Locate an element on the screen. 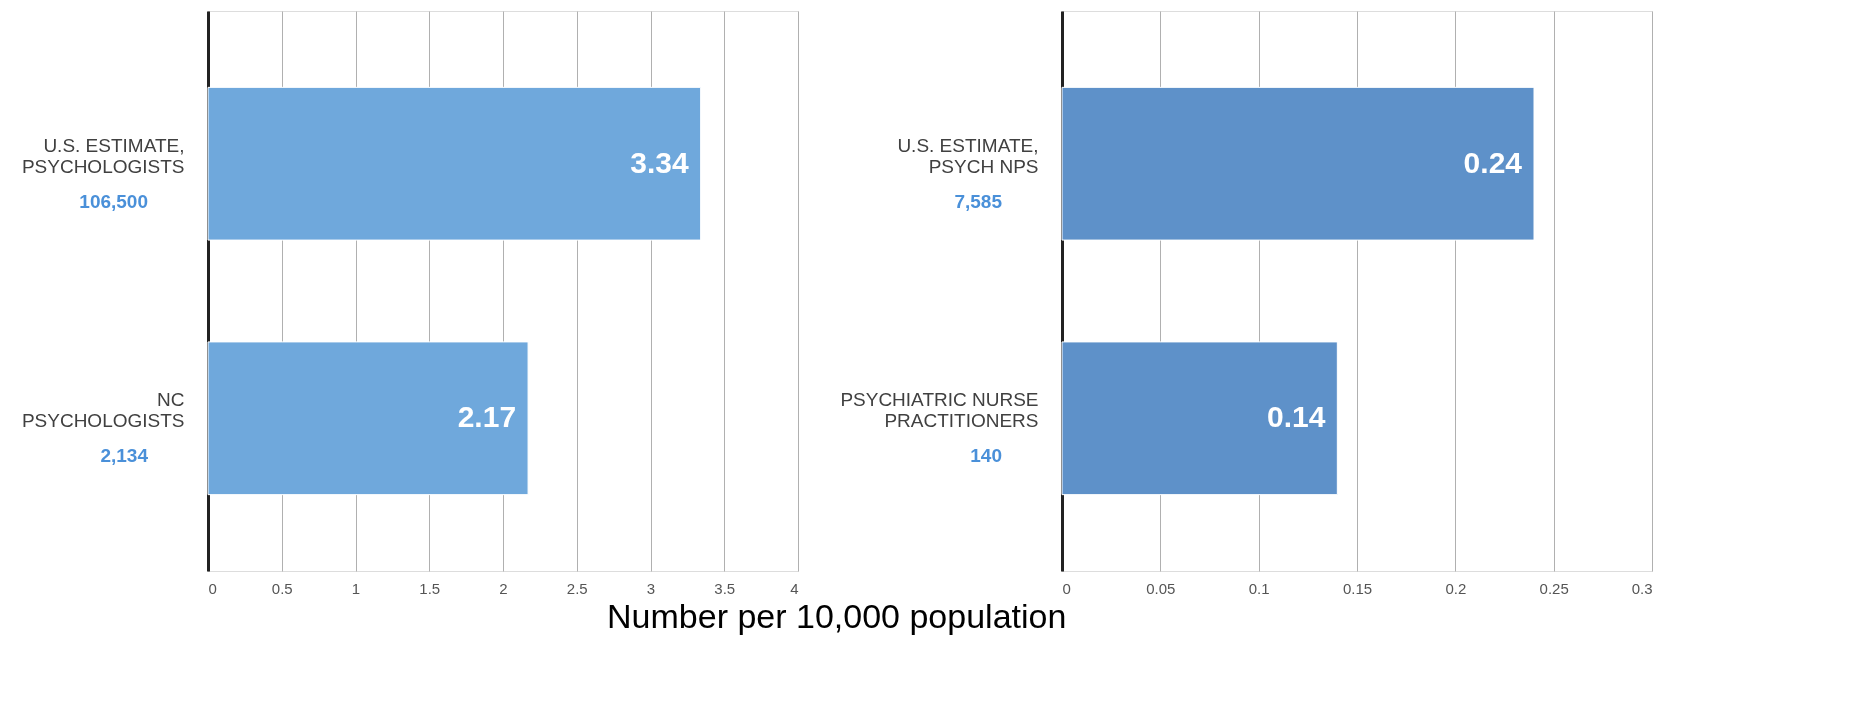 Image resolution: width=1868 pixels, height=725 pixels. text: 106,500 is located at coordinates (113, 201).